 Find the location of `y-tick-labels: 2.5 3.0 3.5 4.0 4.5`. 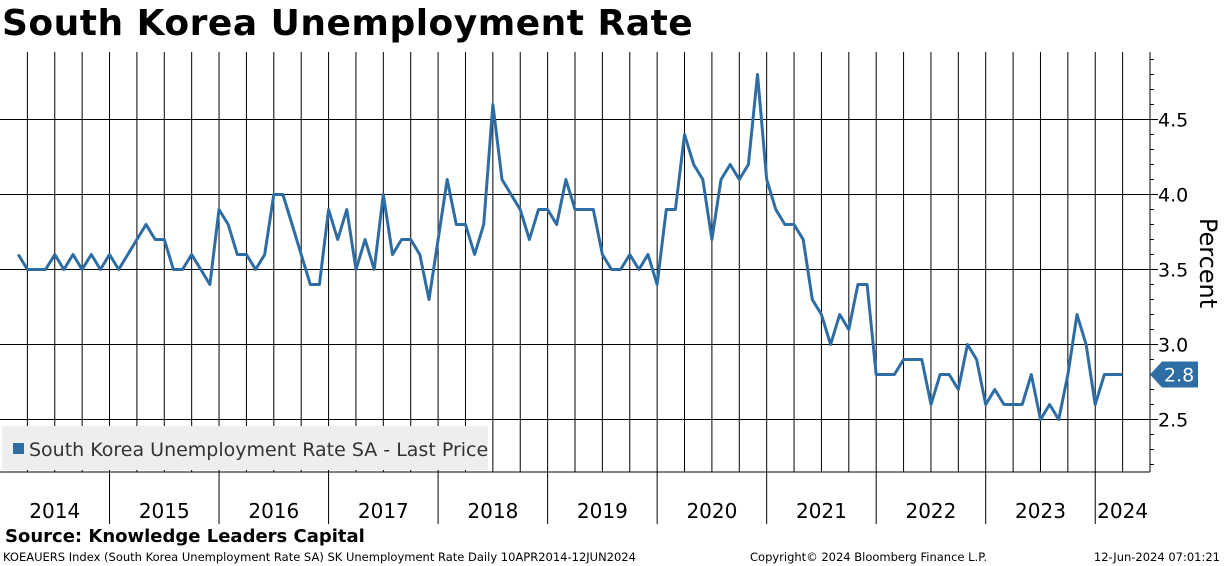

y-tick-labels: 2.5 3.0 3.5 4.0 4.5 is located at coordinates (1173, 271).